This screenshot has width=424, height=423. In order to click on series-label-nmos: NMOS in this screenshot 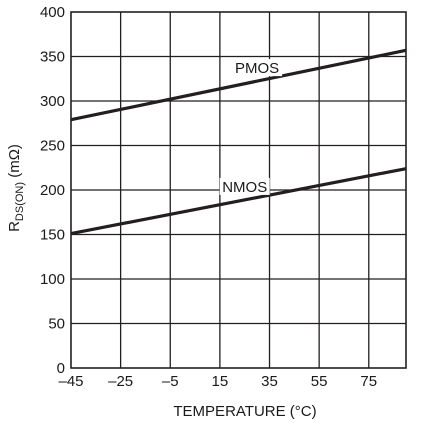, I will do `click(244, 187)`.